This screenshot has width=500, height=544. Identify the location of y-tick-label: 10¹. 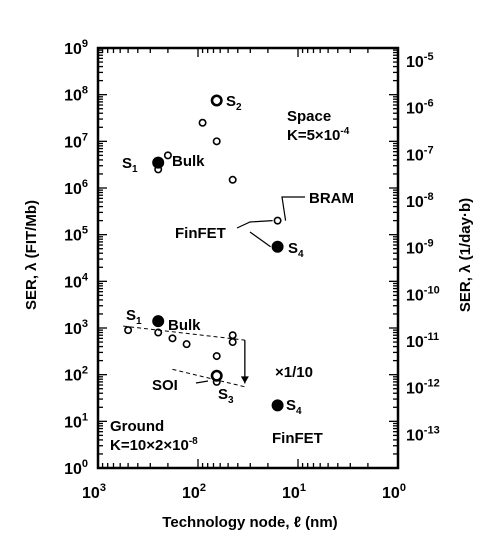
(76, 421).